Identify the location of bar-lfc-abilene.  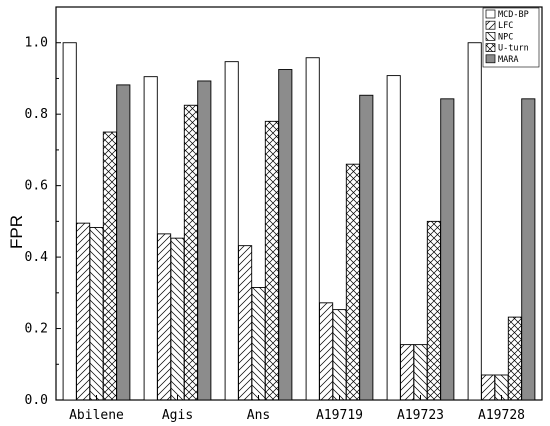
(83, 311).